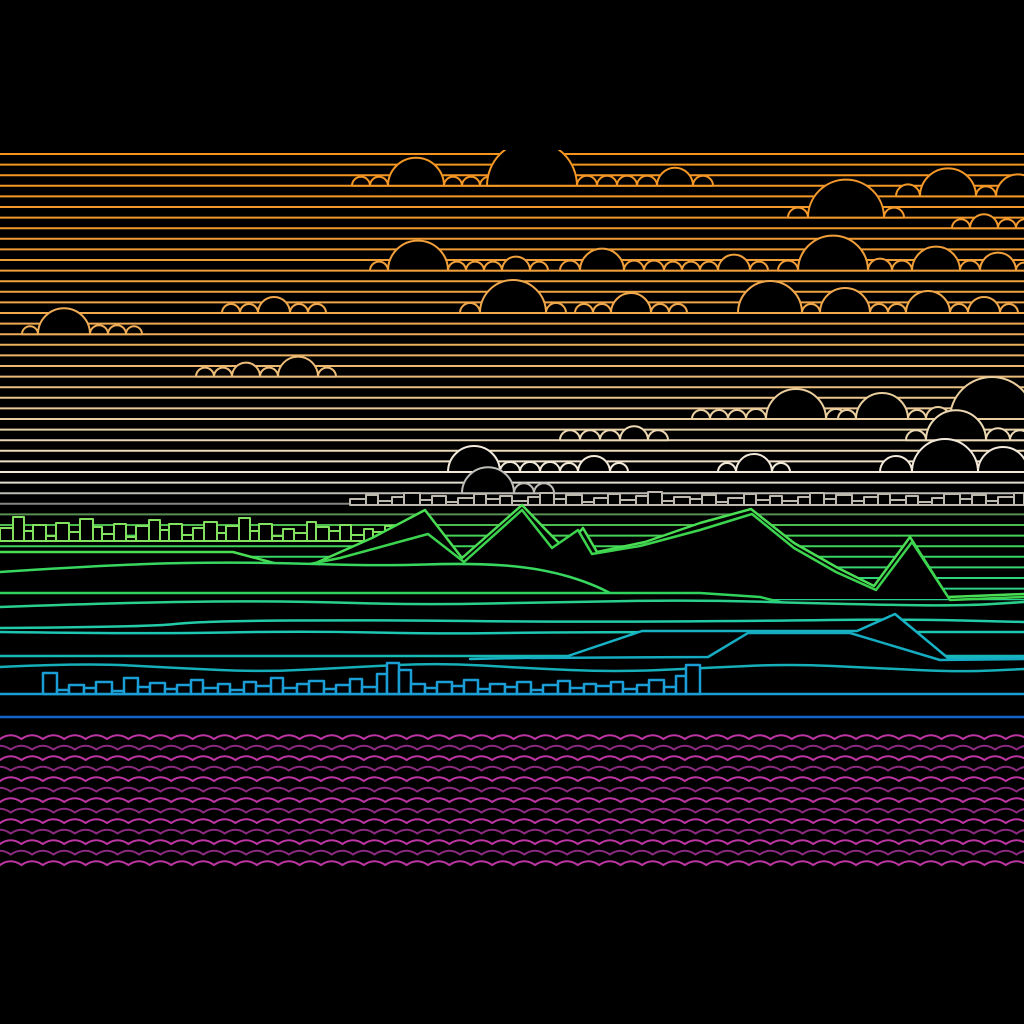 Image resolution: width=1024 pixels, height=1024 pixels. What do you see at coordinates (512, 678) in the screenshot?
I see `blue-skyline-layer` at bounding box center [512, 678].